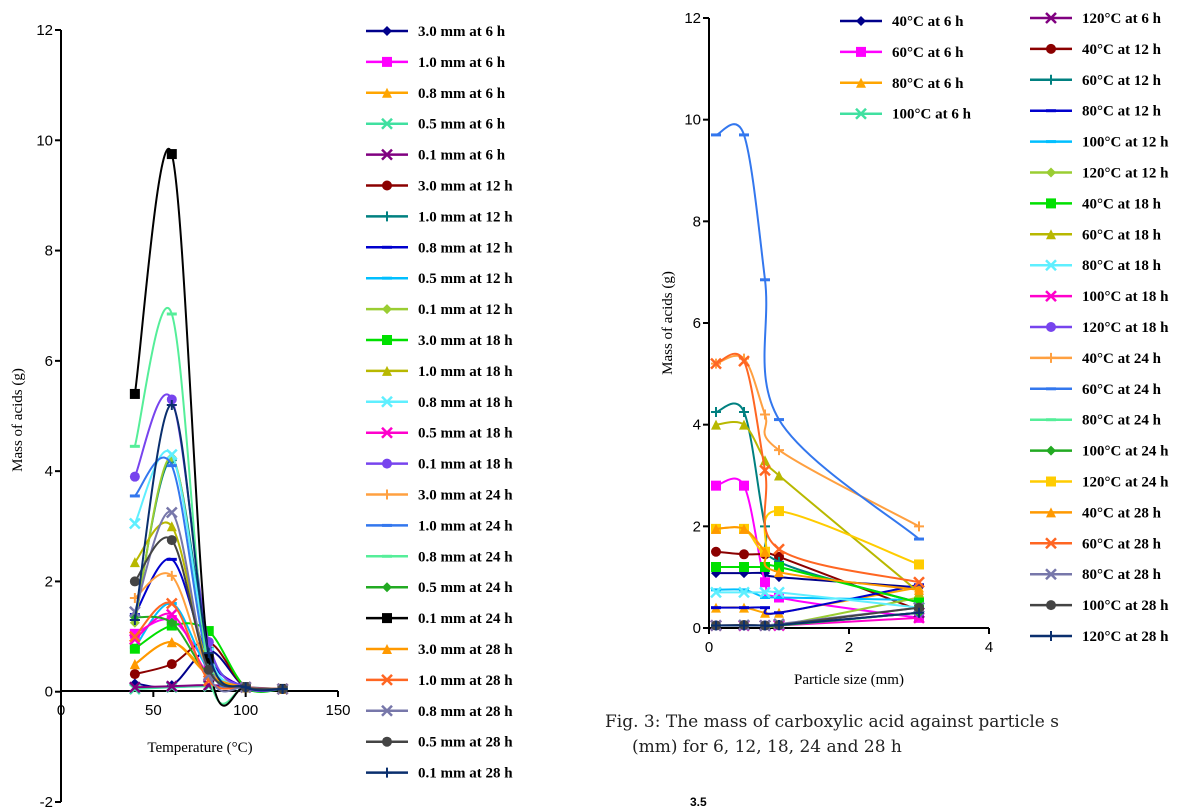  Describe the element at coordinates (465, 619) in the screenshot. I see `legend-label: 0.1 mm at 24 h` at that location.